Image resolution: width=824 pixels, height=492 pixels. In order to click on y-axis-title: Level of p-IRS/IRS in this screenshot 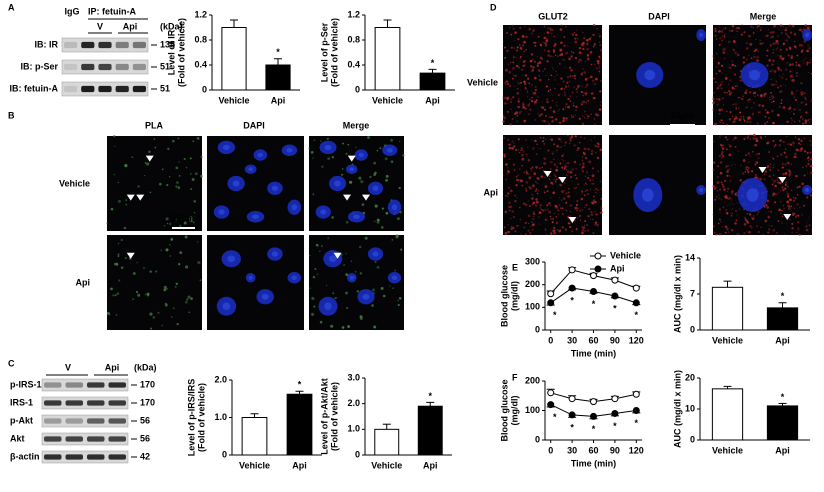, I will do `click(191, 418)`.